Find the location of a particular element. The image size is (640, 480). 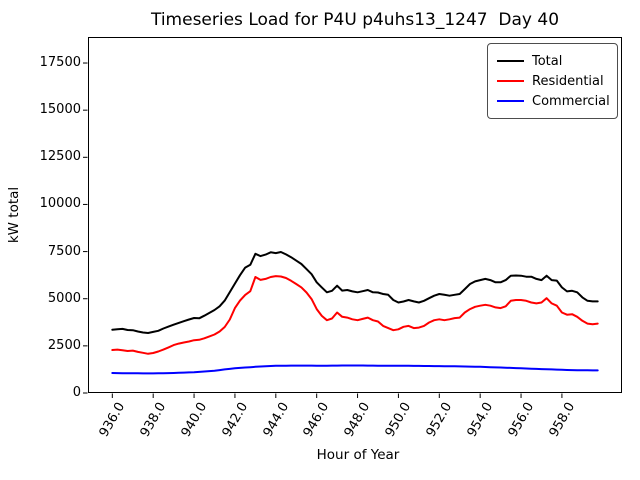

series-line-residential is located at coordinates (355, 315).